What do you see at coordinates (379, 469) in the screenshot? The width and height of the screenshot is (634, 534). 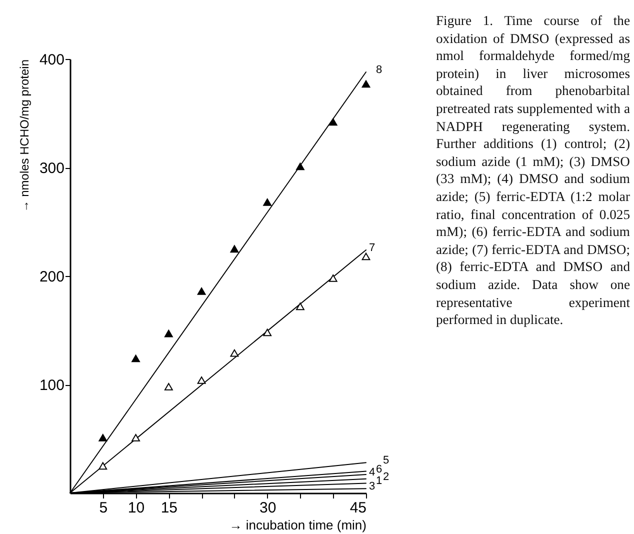 I see `series-label: 6` at bounding box center [379, 469].